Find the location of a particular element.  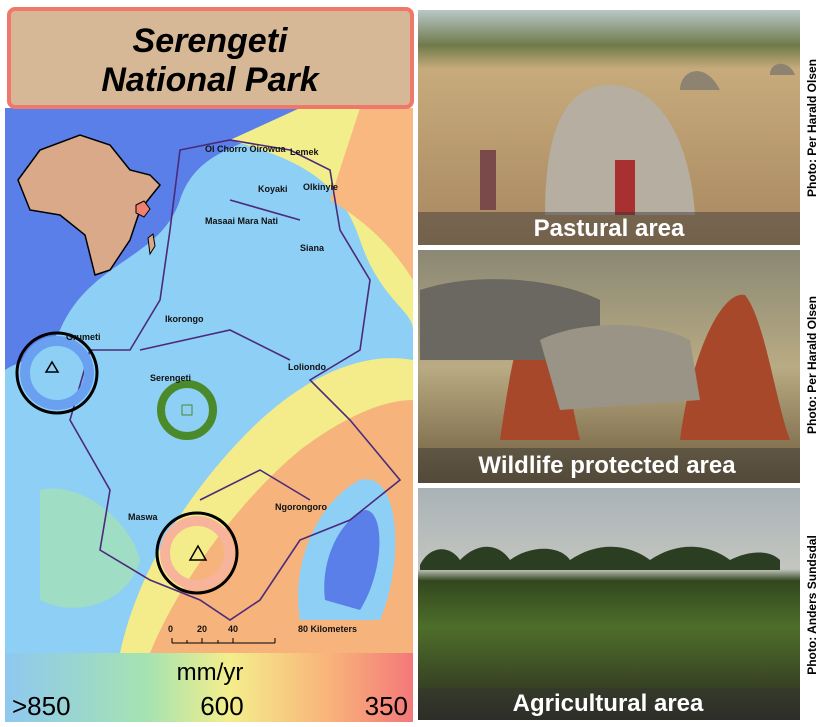

photo-caption: Agricultural area is located at coordinates (608, 703).